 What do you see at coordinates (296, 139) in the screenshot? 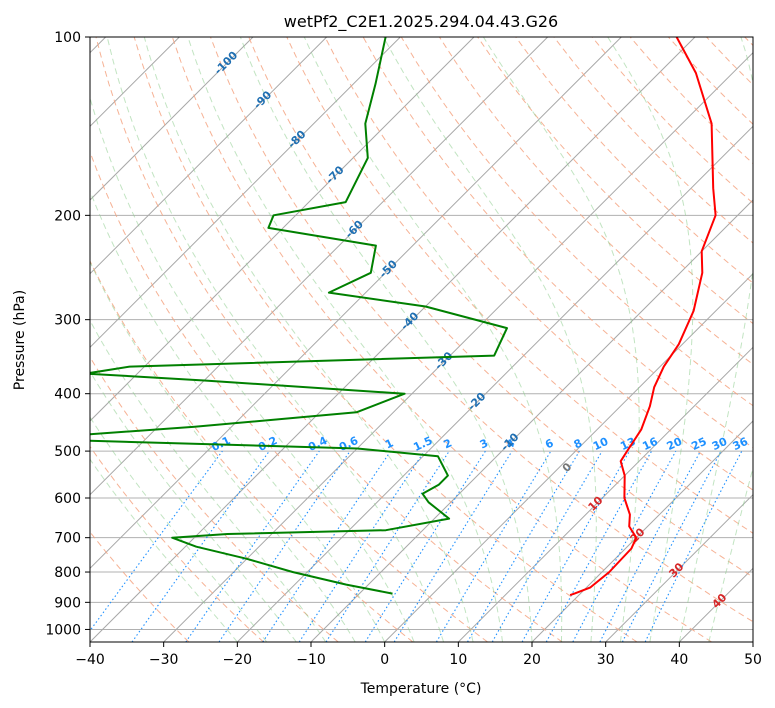
I see `isotherm-label: -80` at bounding box center [296, 139].